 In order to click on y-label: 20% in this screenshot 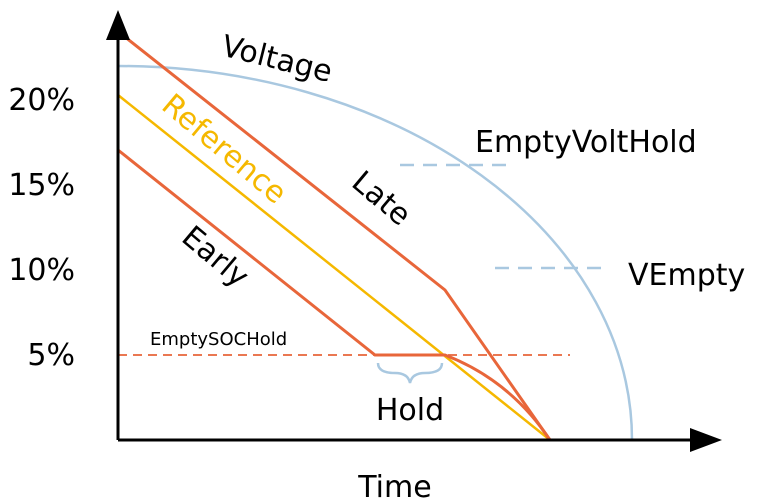, I will do `click(41, 100)`.